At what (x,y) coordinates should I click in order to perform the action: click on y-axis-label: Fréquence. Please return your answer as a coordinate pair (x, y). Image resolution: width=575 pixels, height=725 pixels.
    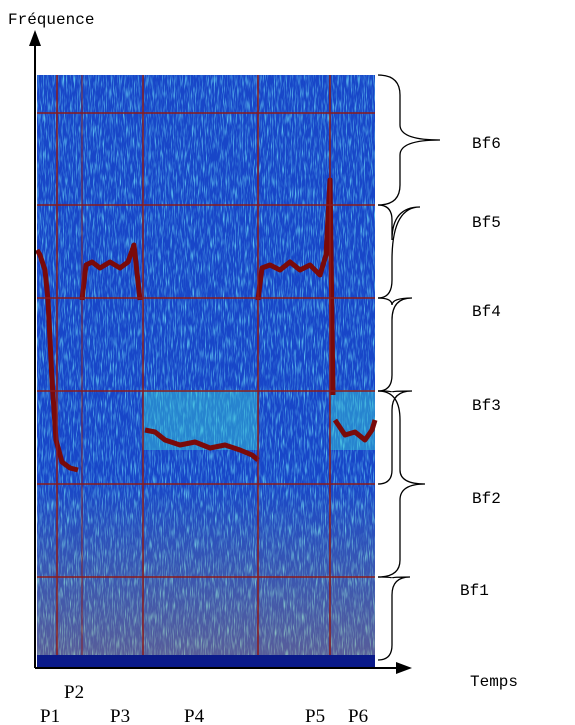
    Looking at the image, I should click on (51, 20).